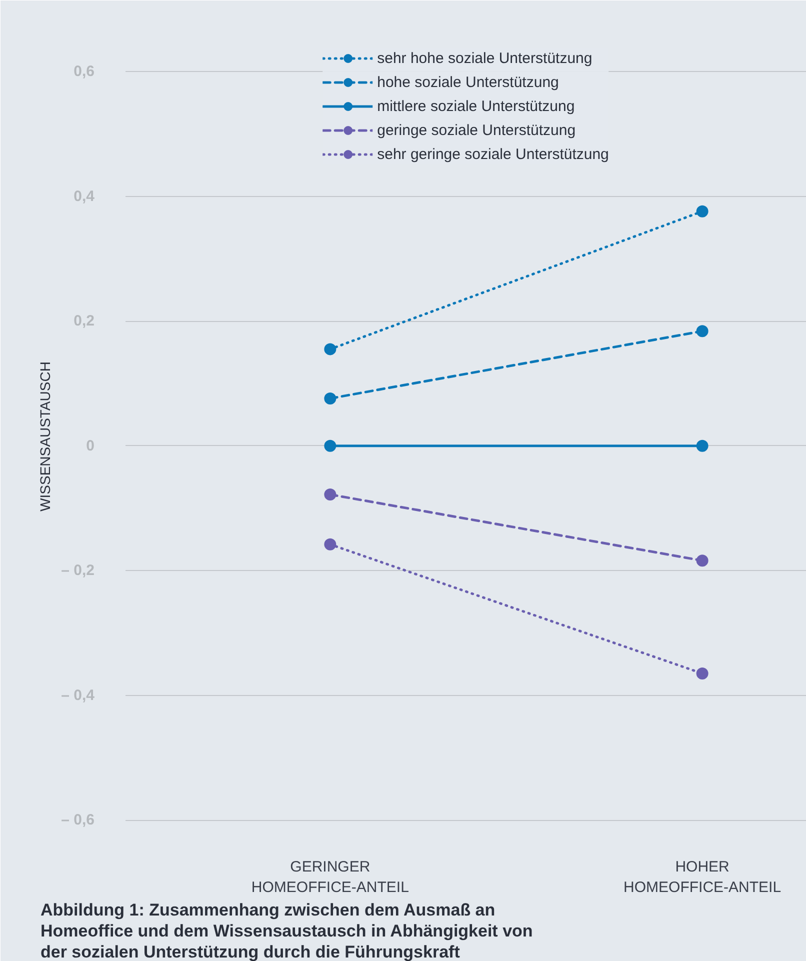 The width and height of the screenshot is (806, 961). I want to click on legend-label: sehr geringe soziale Unterstützung, so click(493, 154).